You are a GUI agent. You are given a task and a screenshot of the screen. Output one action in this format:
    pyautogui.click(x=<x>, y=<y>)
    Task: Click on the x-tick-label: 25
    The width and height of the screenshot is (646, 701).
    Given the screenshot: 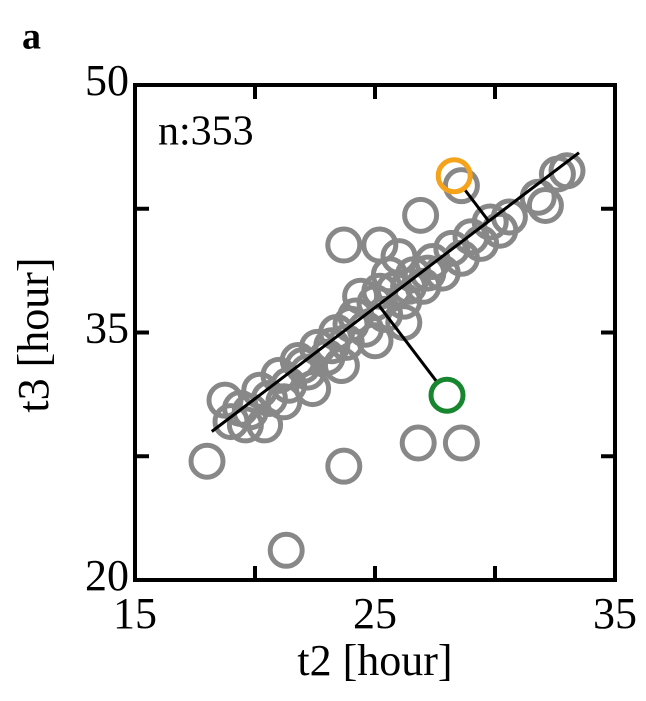 What is the action you would take?
    pyautogui.click(x=375, y=613)
    